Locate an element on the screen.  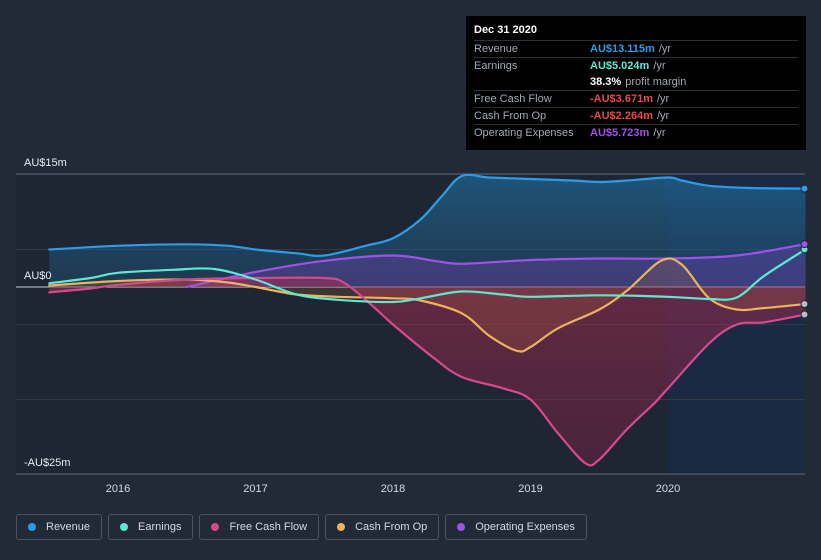
tooltip-row-value: -AU$3.671m is located at coordinates (621, 99).